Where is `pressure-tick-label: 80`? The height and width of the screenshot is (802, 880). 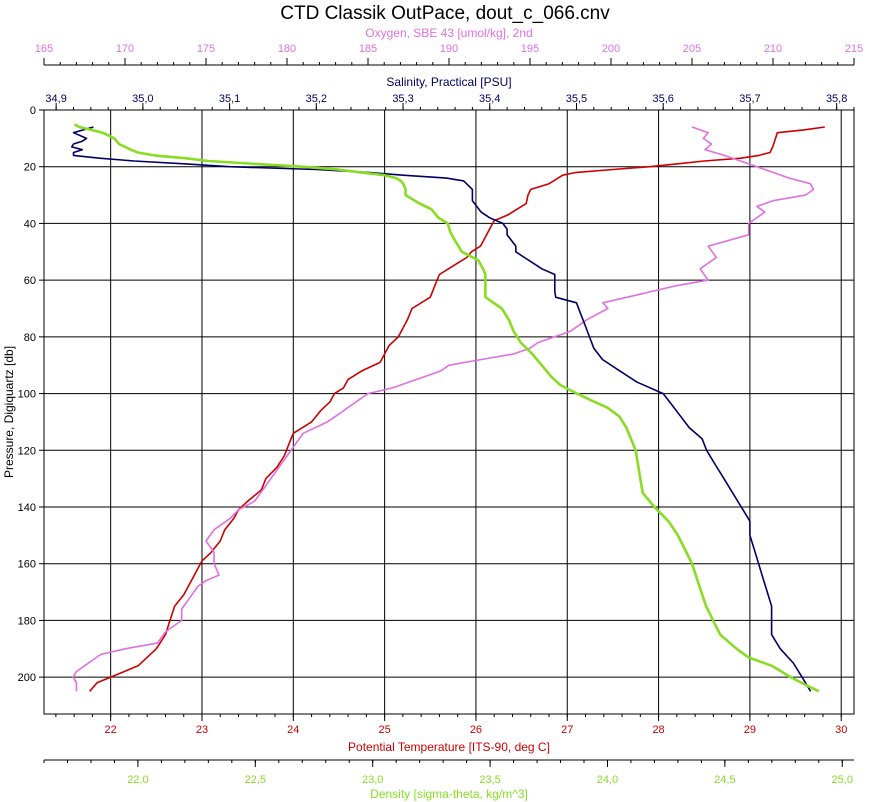
pressure-tick-label: 80 is located at coordinates (30, 338).